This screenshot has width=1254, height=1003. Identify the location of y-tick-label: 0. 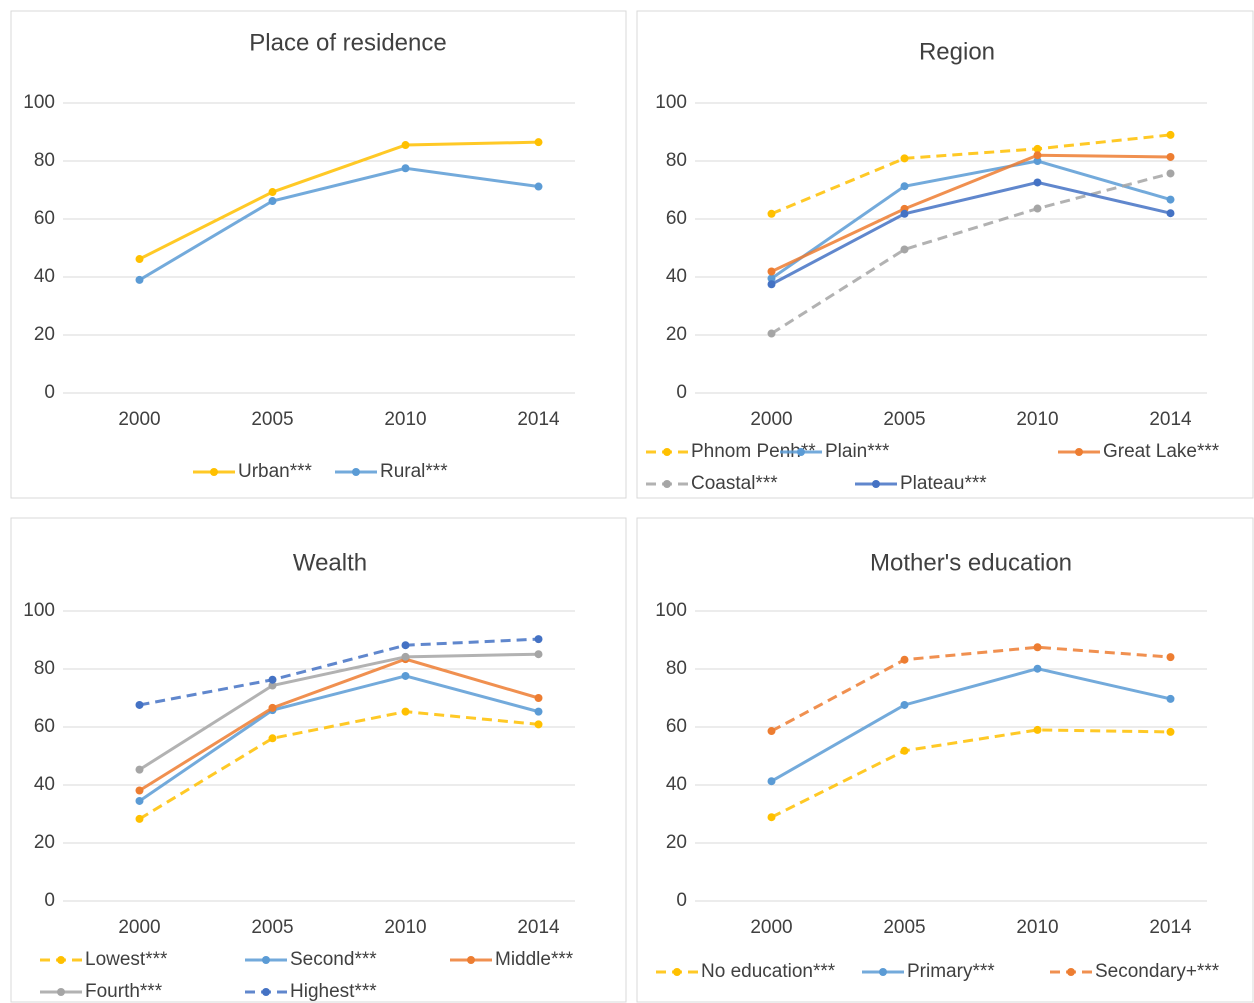
(49, 900).